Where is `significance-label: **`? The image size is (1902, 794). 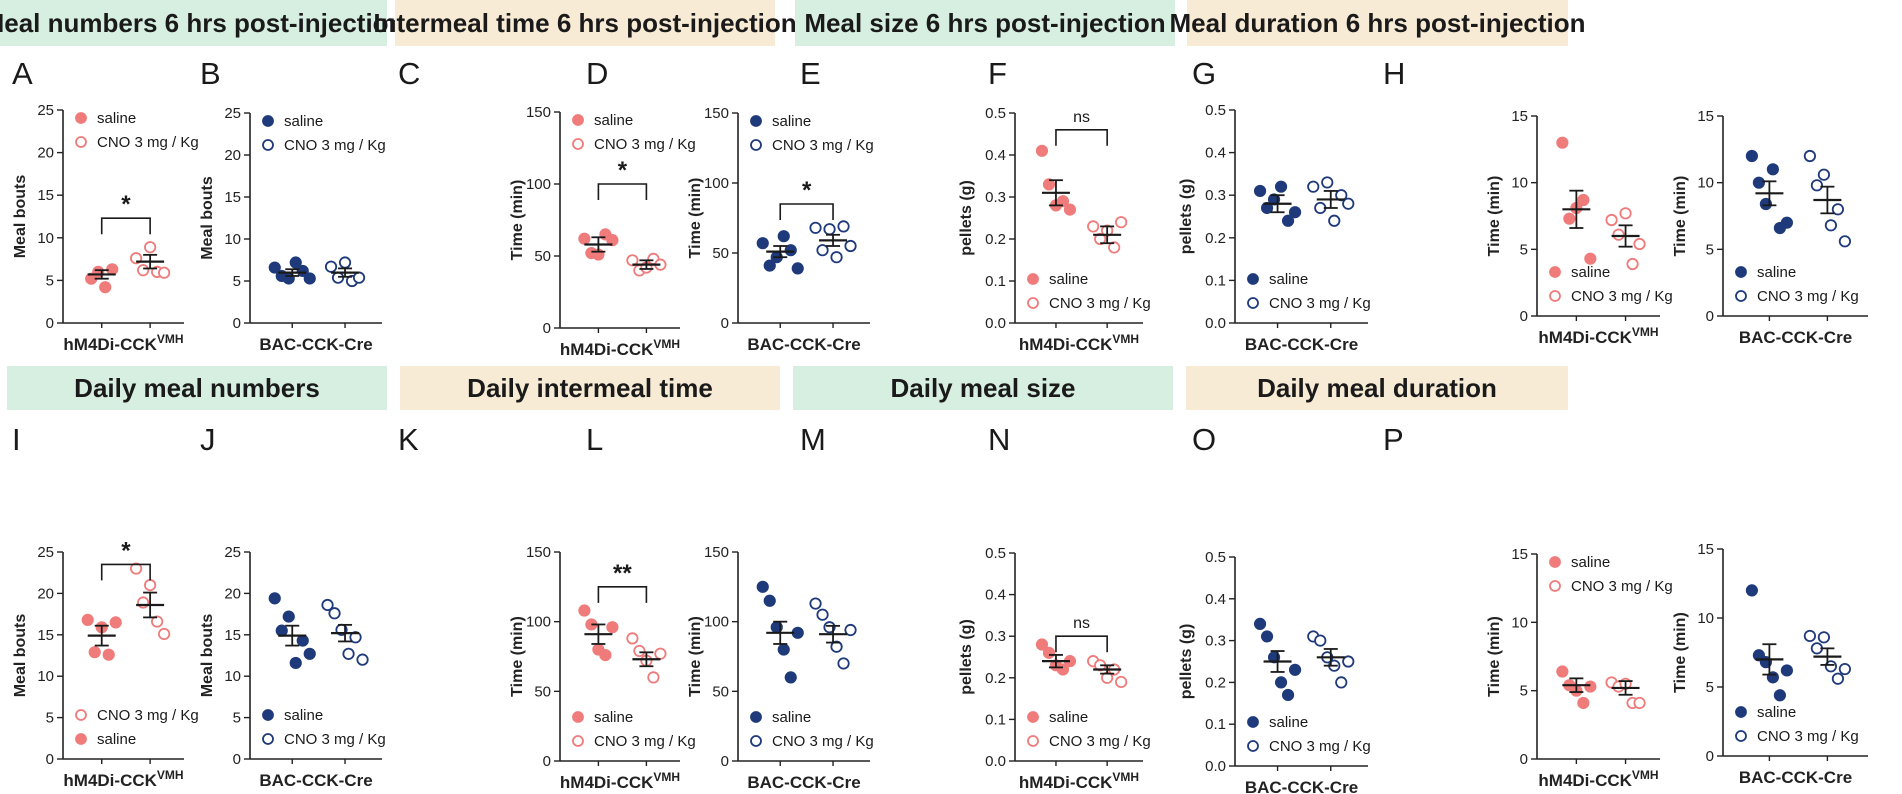
significance-label: ** is located at coordinates (622, 573).